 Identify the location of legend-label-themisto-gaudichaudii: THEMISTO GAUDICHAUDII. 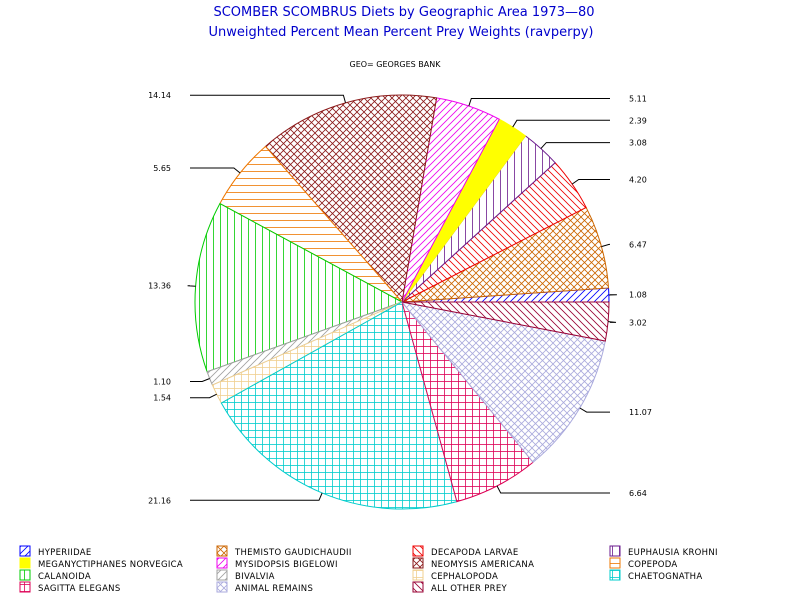
(293, 553).